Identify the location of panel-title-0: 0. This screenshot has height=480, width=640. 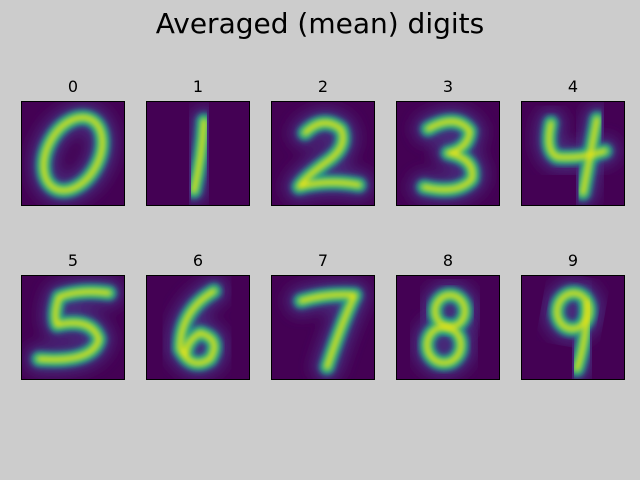
(73, 86).